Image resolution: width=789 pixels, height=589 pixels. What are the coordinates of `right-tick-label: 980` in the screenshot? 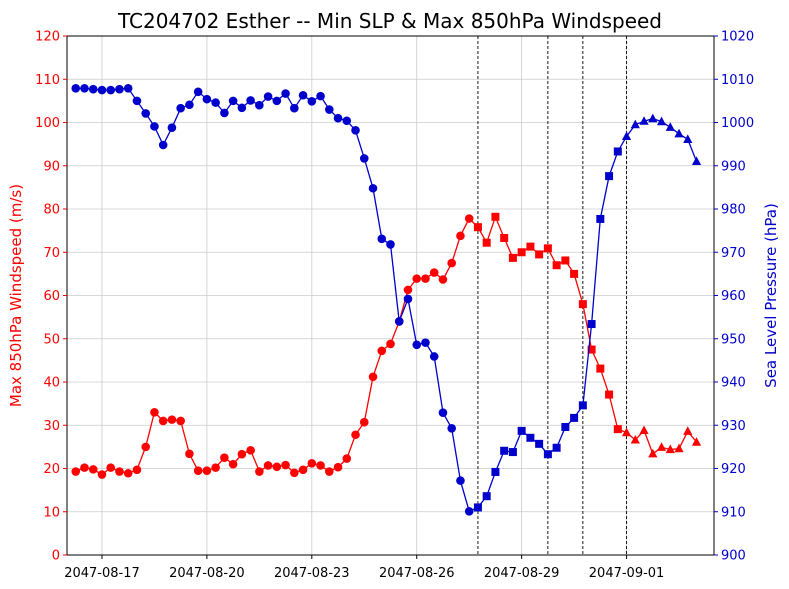 It's located at (733, 210).